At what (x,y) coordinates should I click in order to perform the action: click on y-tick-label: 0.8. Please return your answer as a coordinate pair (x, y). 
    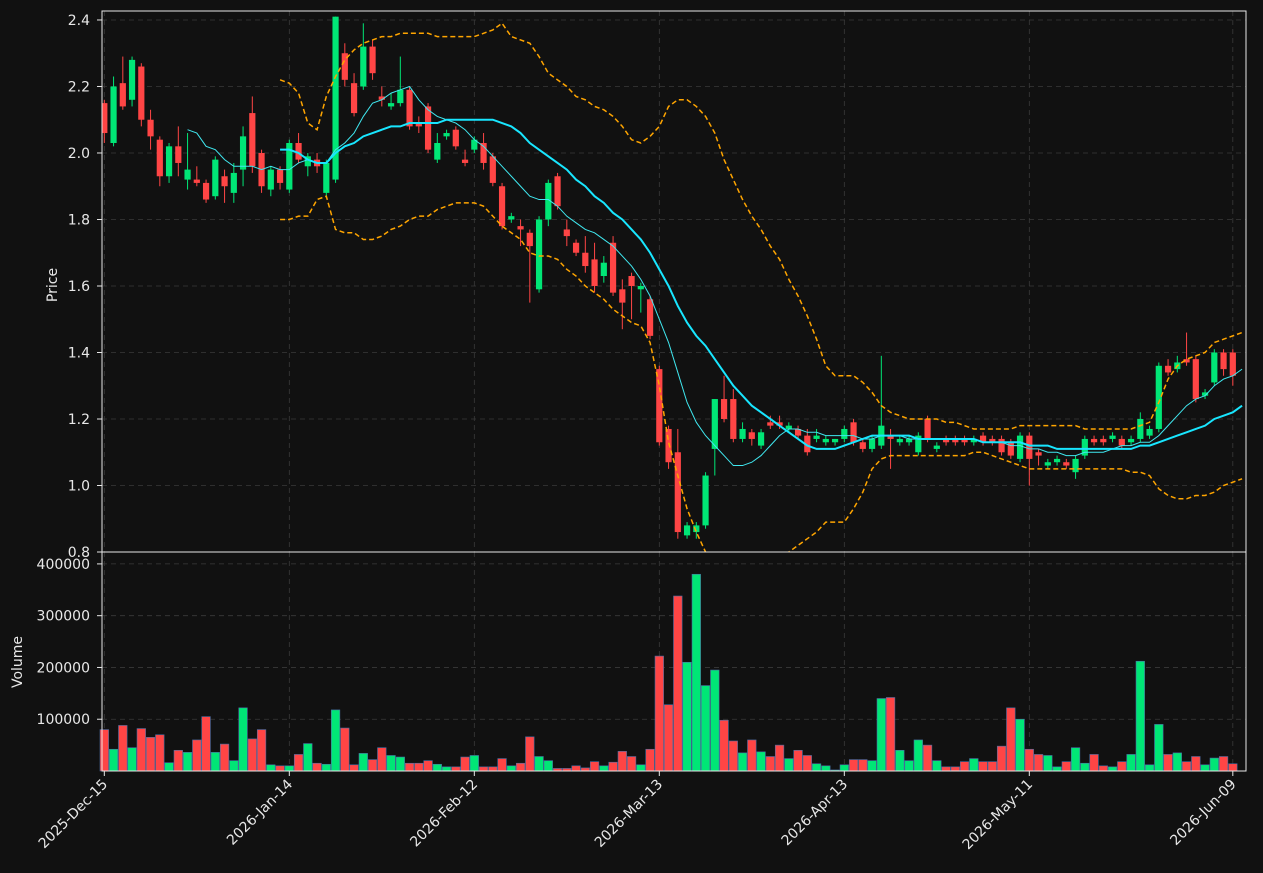
    Looking at the image, I should click on (79, 553).